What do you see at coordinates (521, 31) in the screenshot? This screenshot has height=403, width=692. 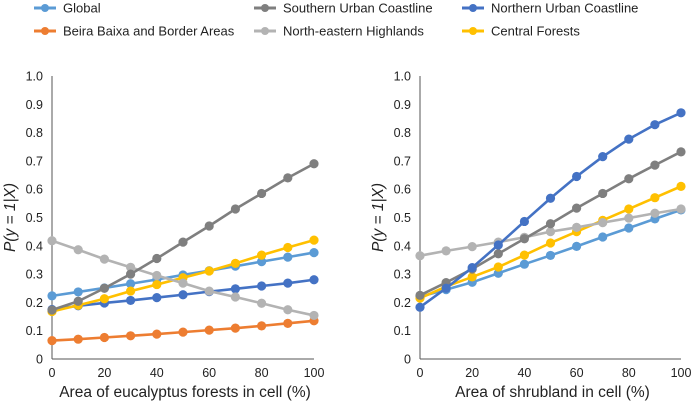 I see `legend-item-central-forests: Central Forests` at bounding box center [521, 31].